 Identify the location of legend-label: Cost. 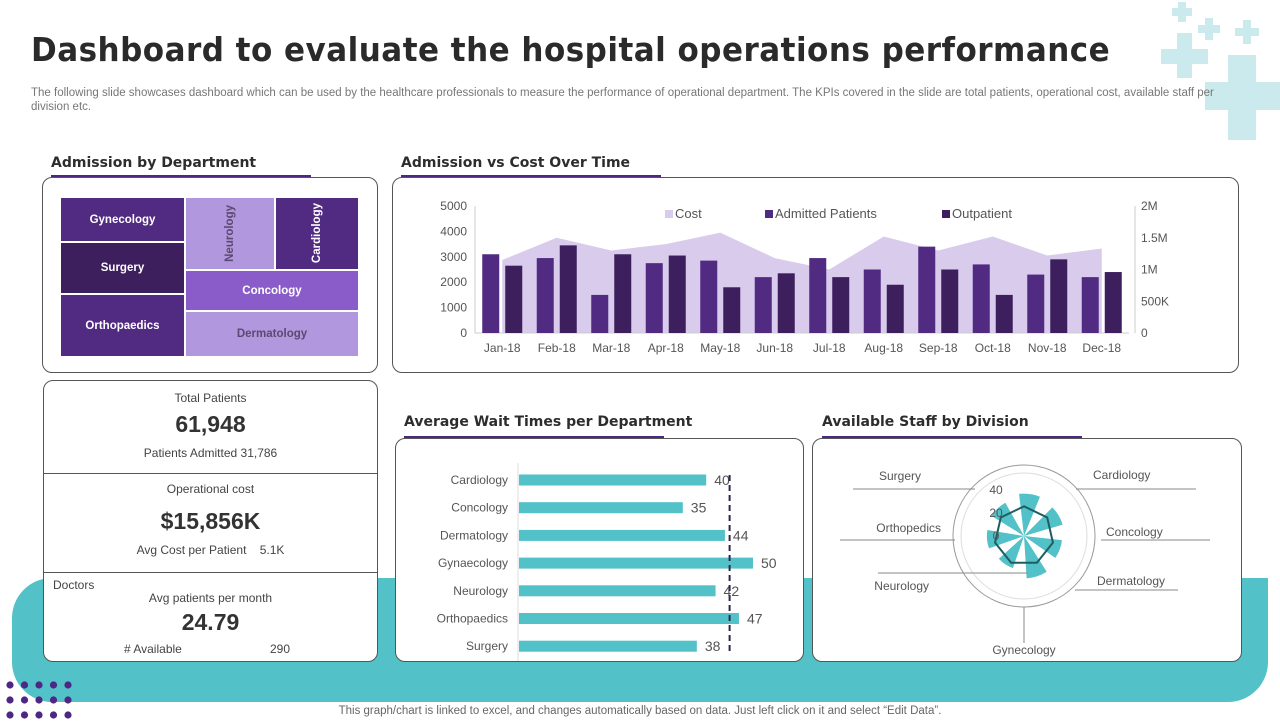
(688, 213).